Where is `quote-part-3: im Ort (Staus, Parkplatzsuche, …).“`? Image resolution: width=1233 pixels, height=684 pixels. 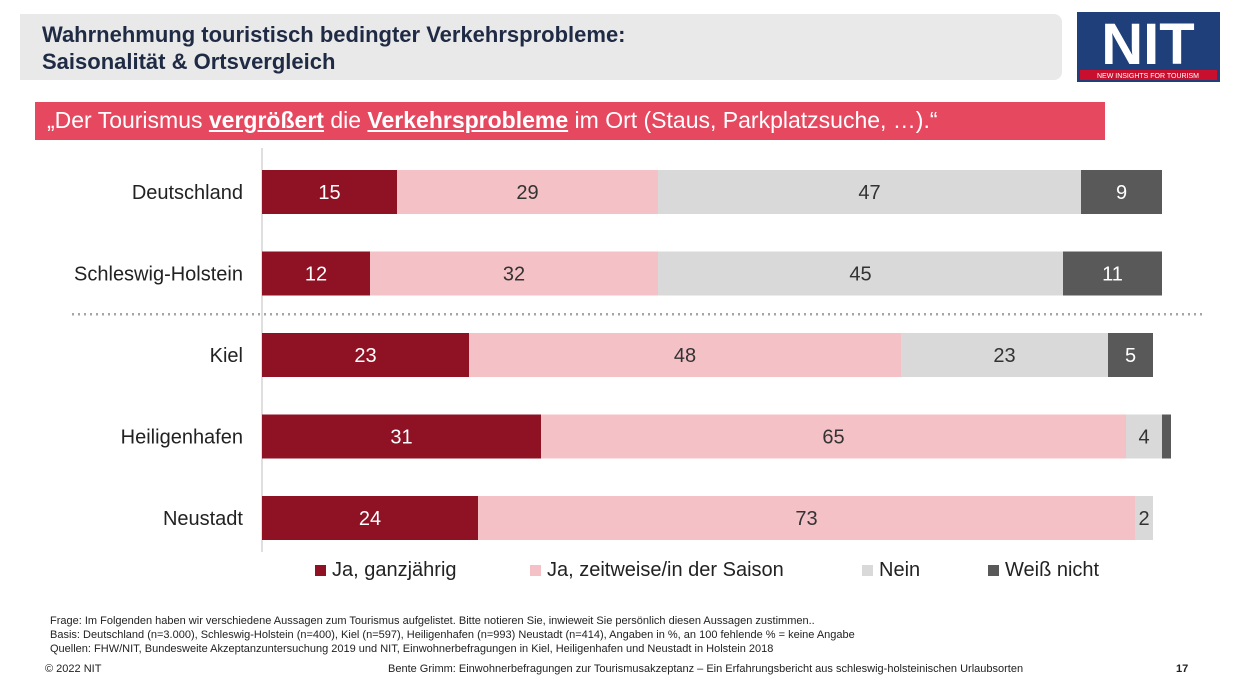
quote-part-3: im Ort (Staus, Parkplatzsuche, …).“ is located at coordinates (753, 120).